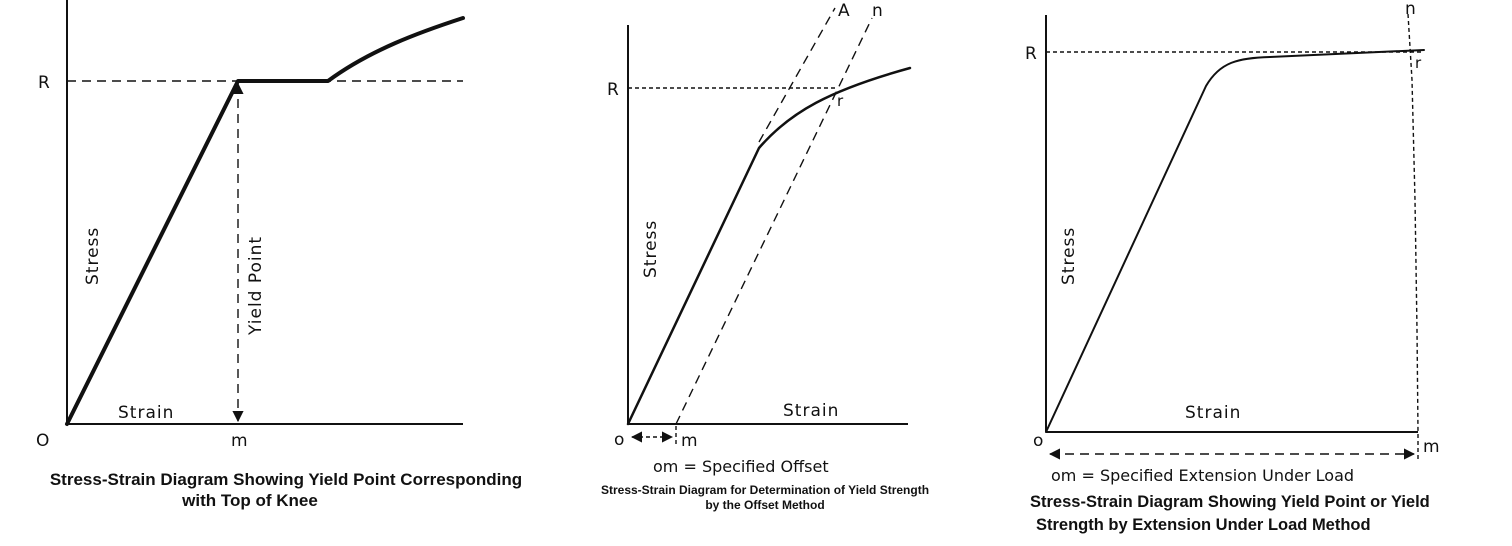 The width and height of the screenshot is (1512, 546). Describe the element at coordinates (1213, 413) in the screenshot. I see `d3-strain-label: Strain` at that location.